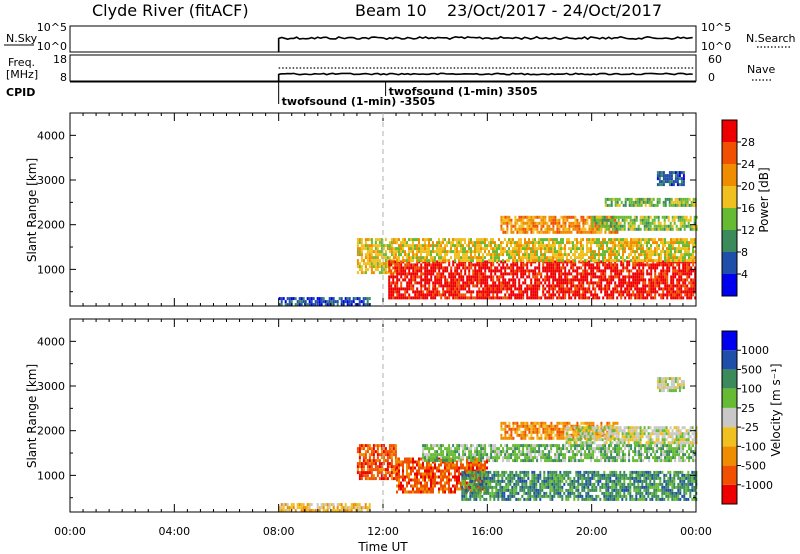 The height and width of the screenshot is (554, 800). Describe the element at coordinates (51, 135) in the screenshot. I see `y-tick-label: 4000` at that location.